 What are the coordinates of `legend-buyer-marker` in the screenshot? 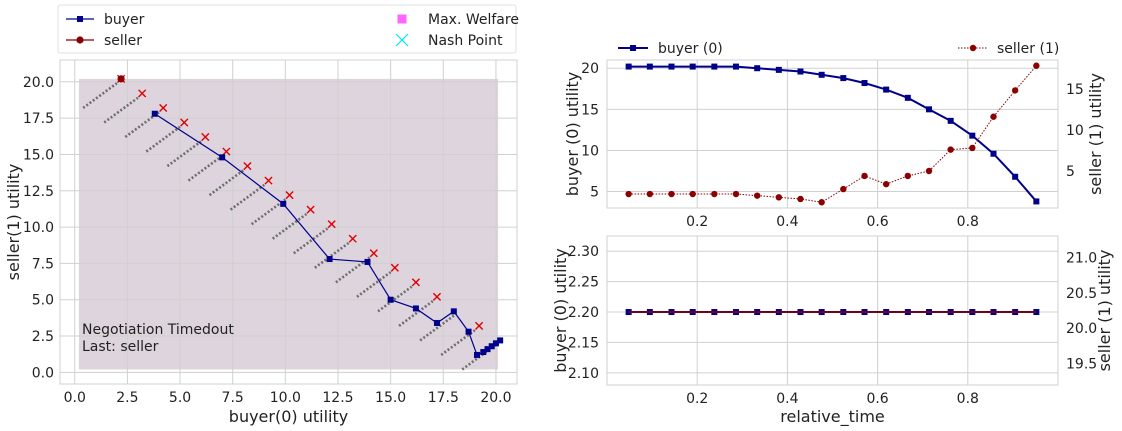 It's located at (633, 48).